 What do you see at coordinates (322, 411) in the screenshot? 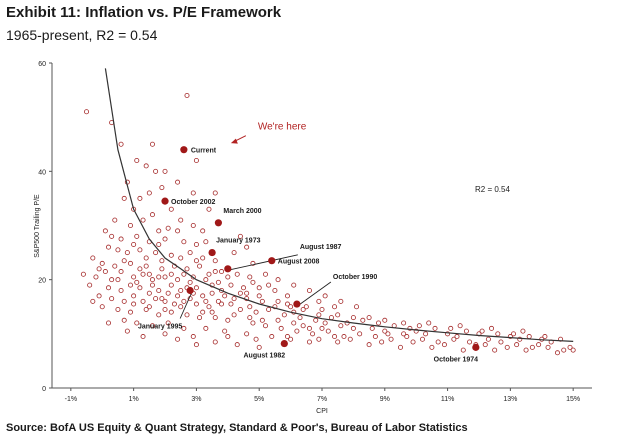
I see `x-axis-label: CPI` at bounding box center [322, 411].